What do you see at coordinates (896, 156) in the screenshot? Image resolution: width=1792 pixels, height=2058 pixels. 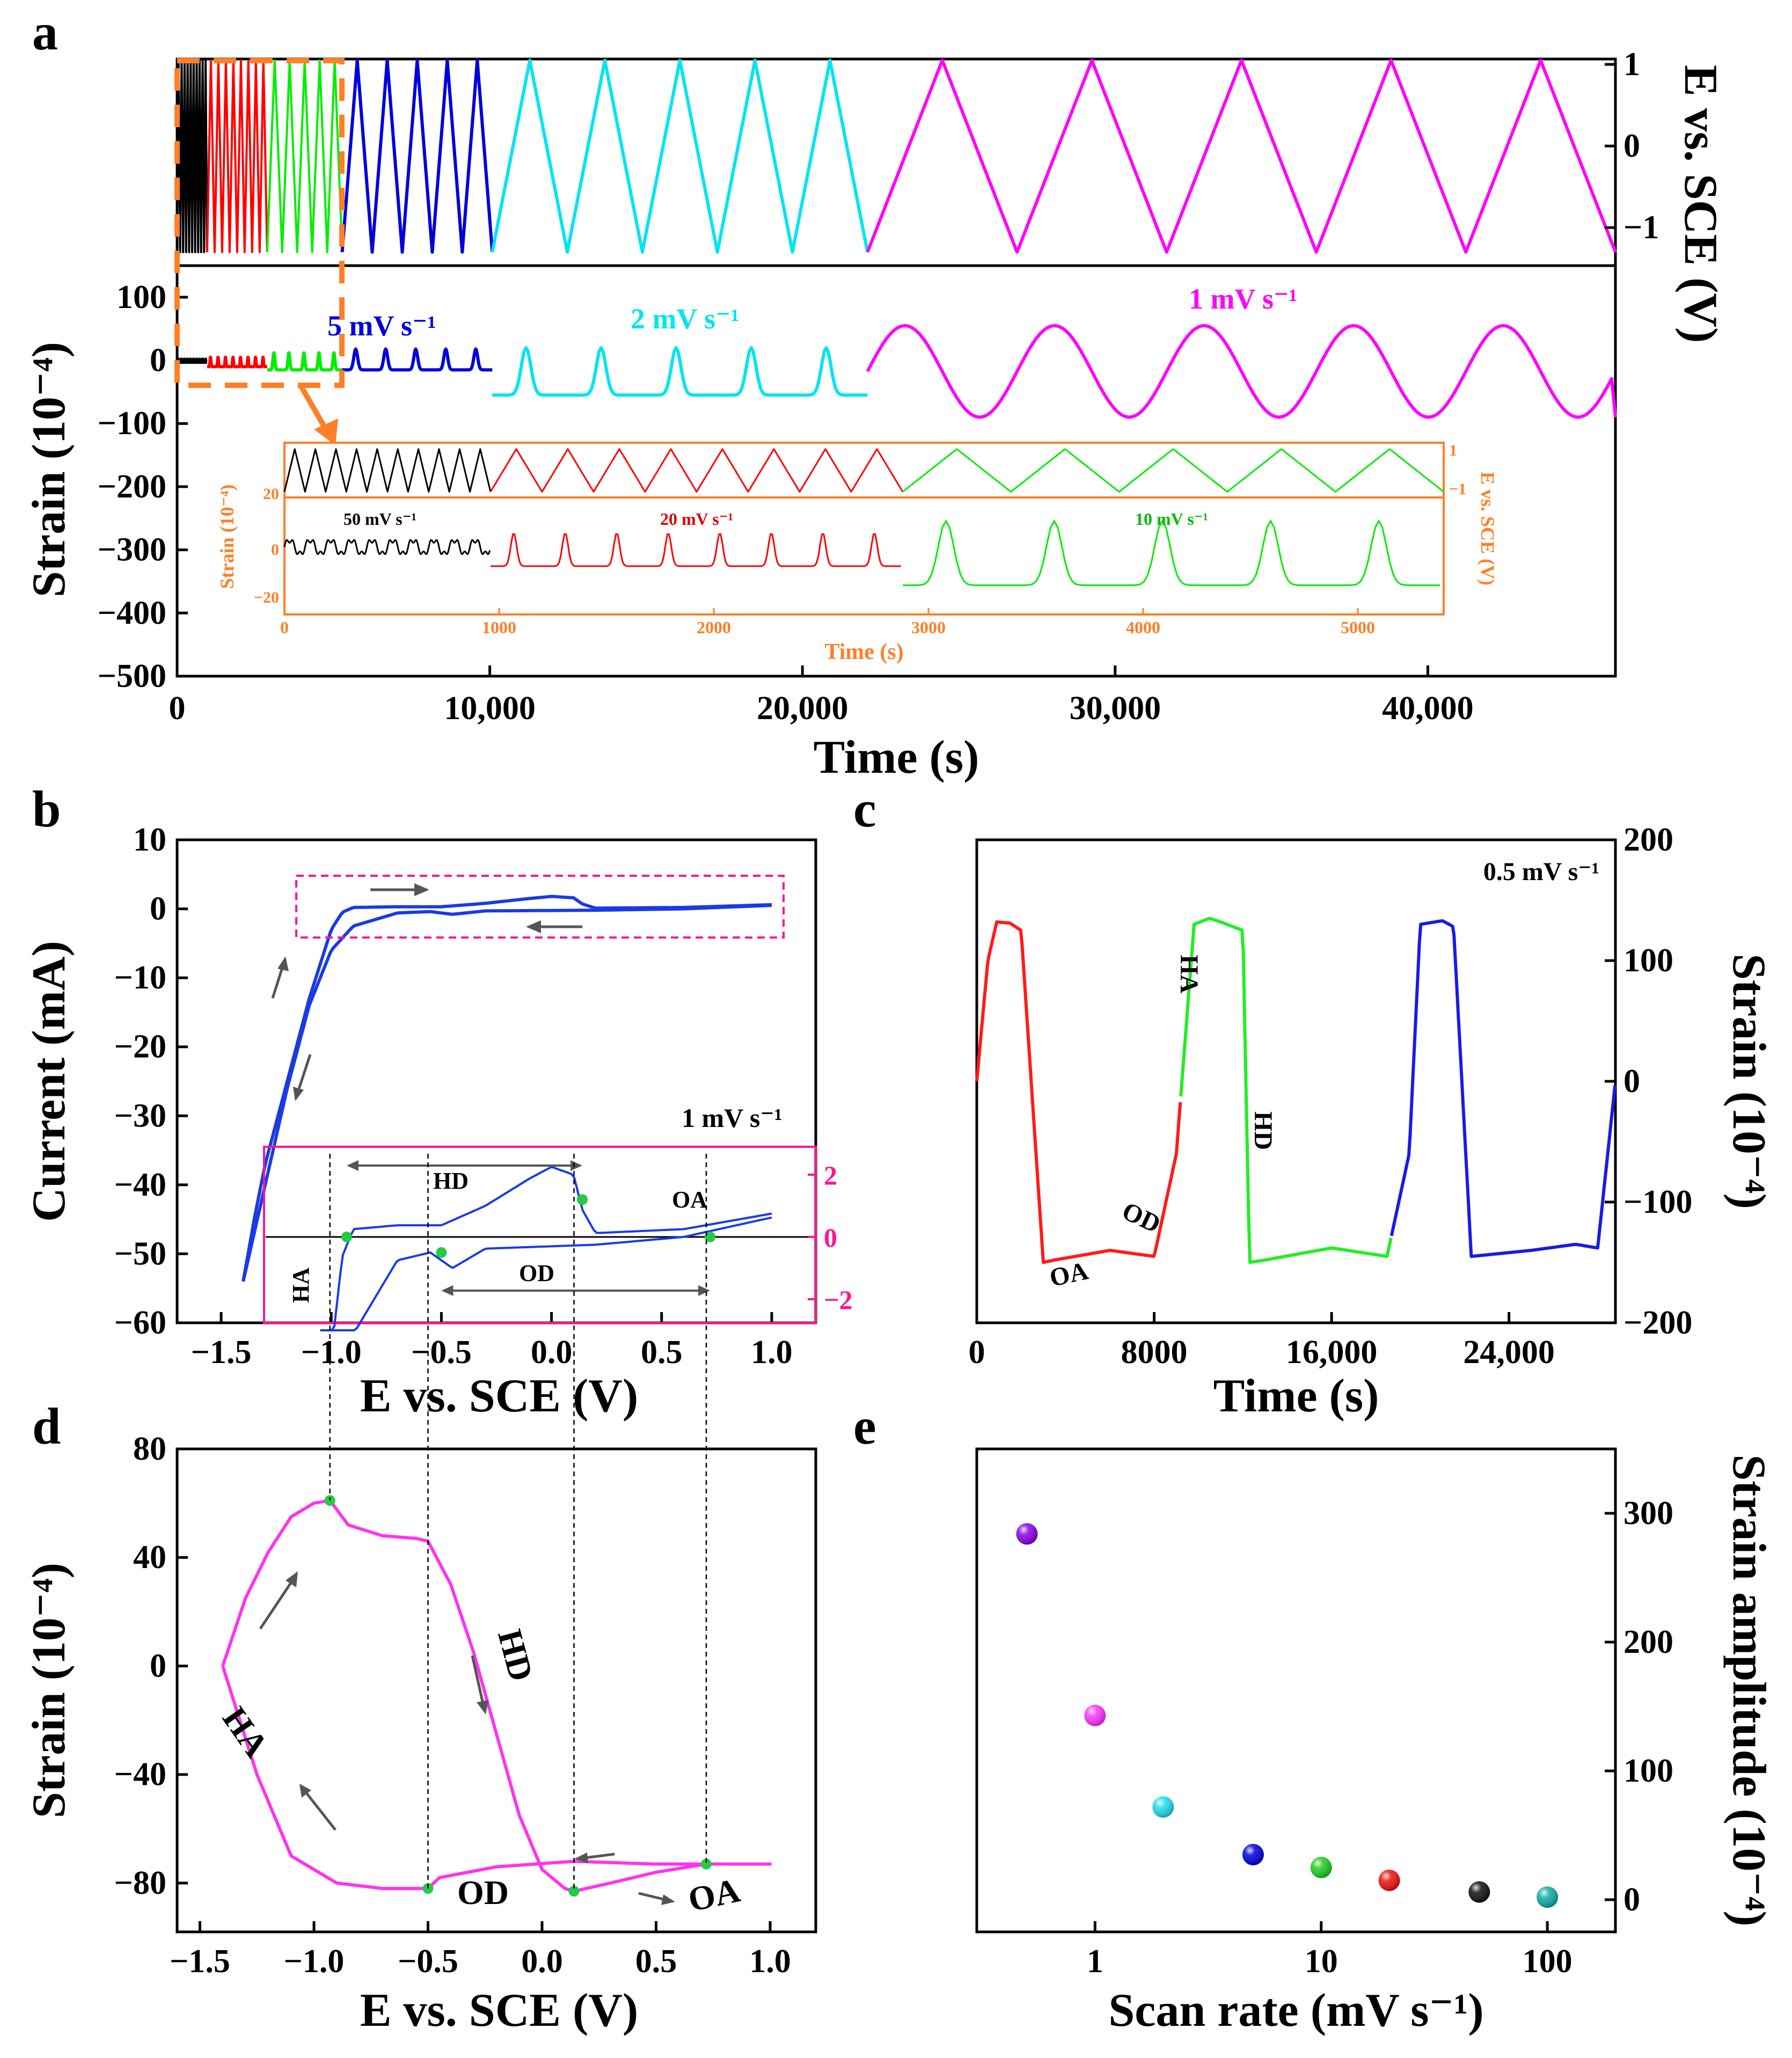 I see `potential-waveform` at bounding box center [896, 156].